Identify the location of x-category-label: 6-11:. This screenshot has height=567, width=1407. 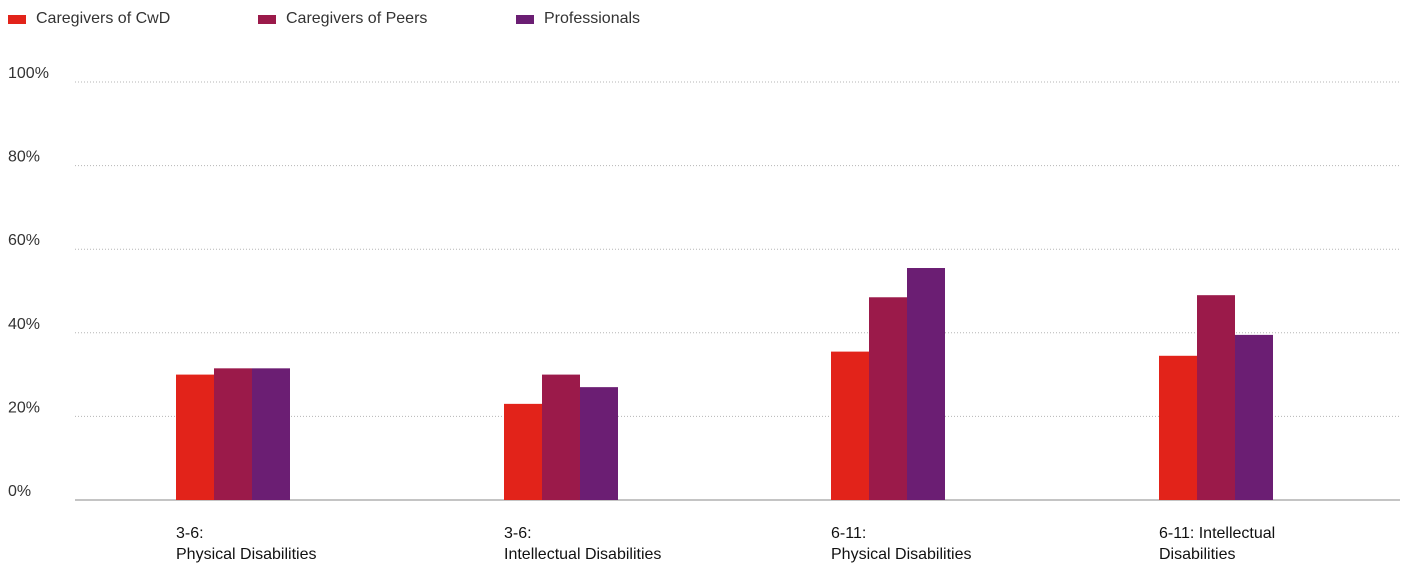
(848, 533).